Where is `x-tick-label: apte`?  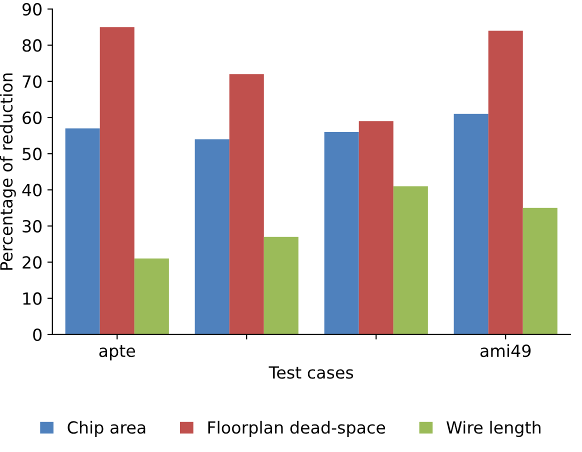 x-tick-label: apte is located at coordinates (117, 352).